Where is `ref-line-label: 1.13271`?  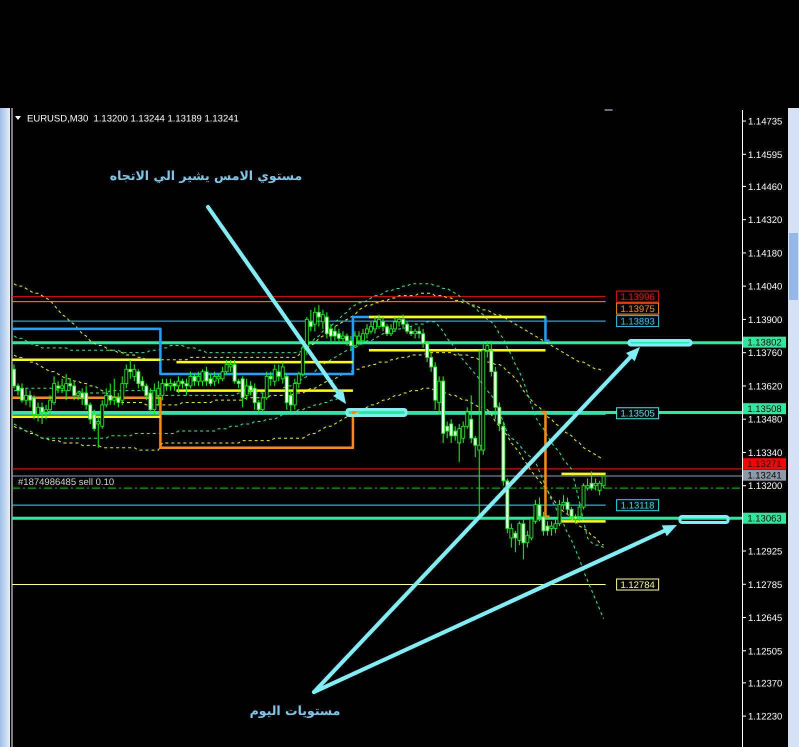
ref-line-label: 1.13271 is located at coordinates (764, 464).